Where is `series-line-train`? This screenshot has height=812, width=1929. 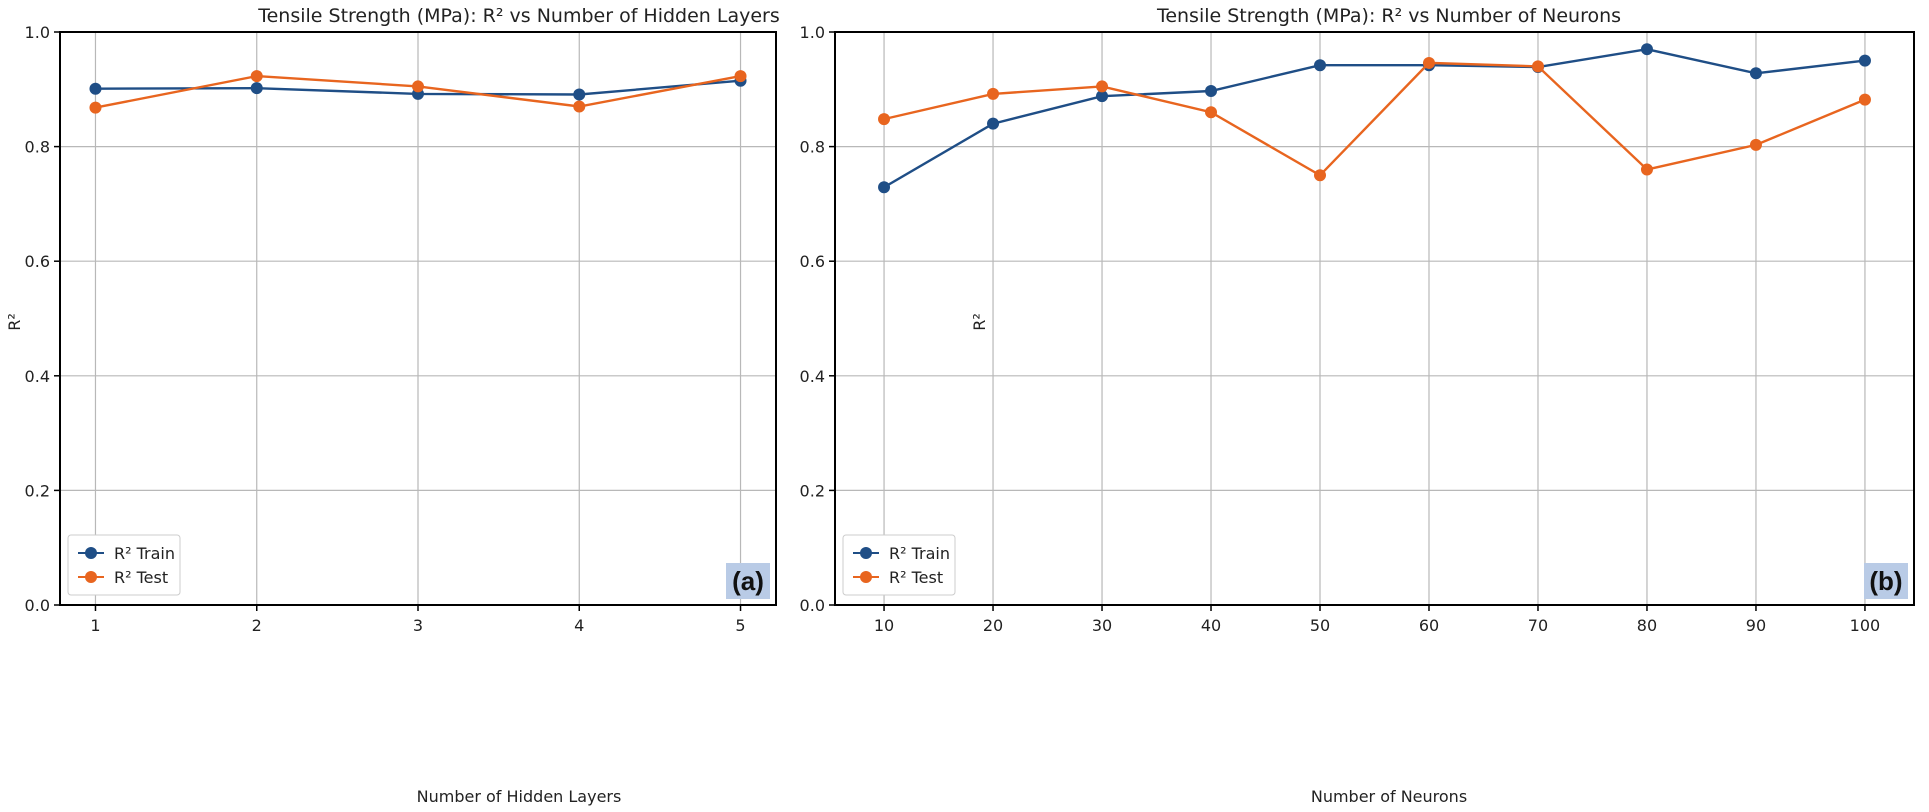 series-line-train is located at coordinates (1374, 118).